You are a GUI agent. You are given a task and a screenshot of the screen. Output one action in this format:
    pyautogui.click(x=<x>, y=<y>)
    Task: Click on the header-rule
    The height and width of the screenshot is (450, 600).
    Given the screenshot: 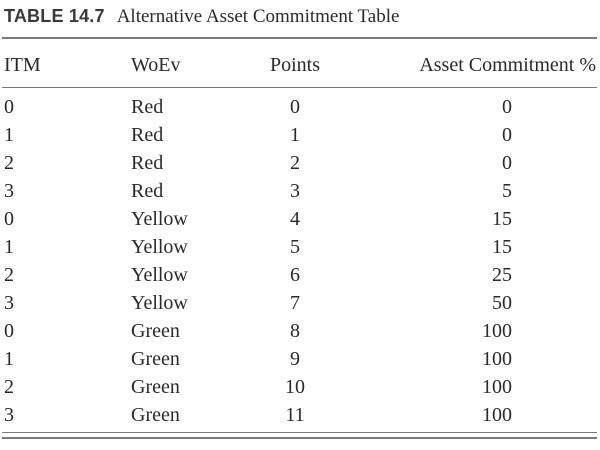 What is the action you would take?
    pyautogui.click(x=299, y=87)
    